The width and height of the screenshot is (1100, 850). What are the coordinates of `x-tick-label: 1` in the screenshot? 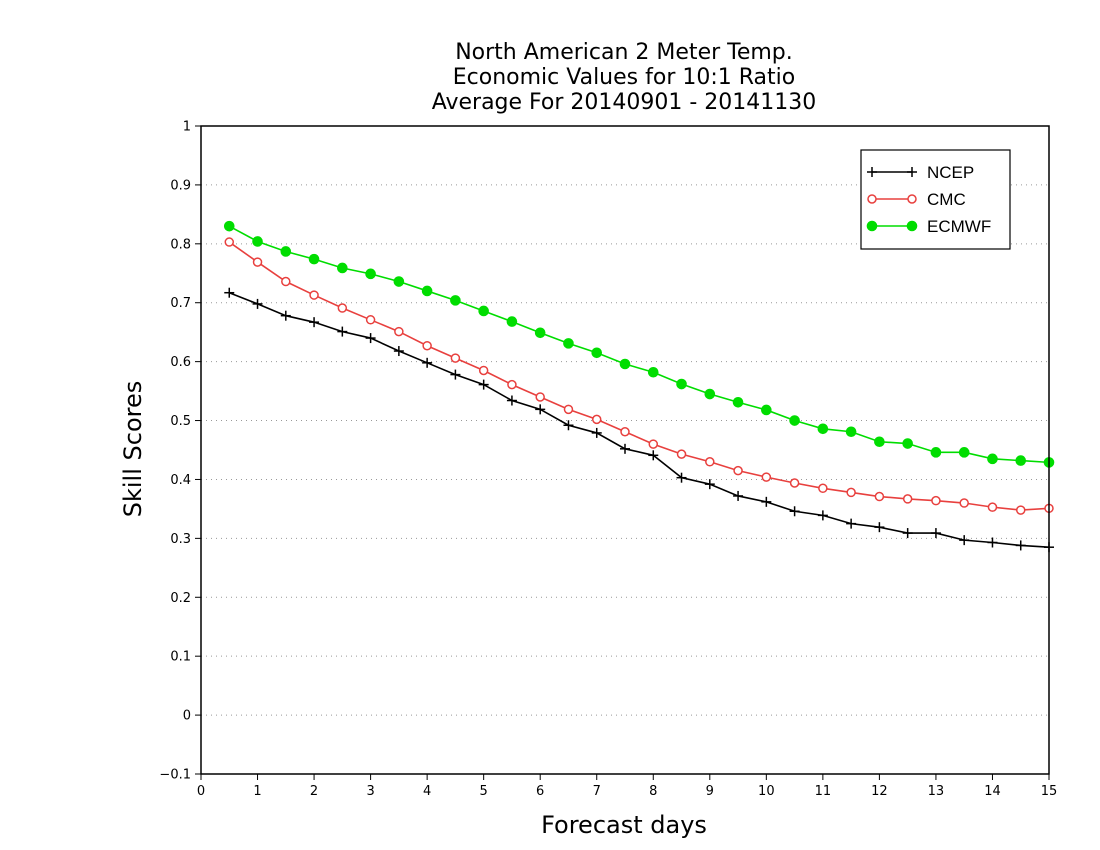 It's located at (257, 791).